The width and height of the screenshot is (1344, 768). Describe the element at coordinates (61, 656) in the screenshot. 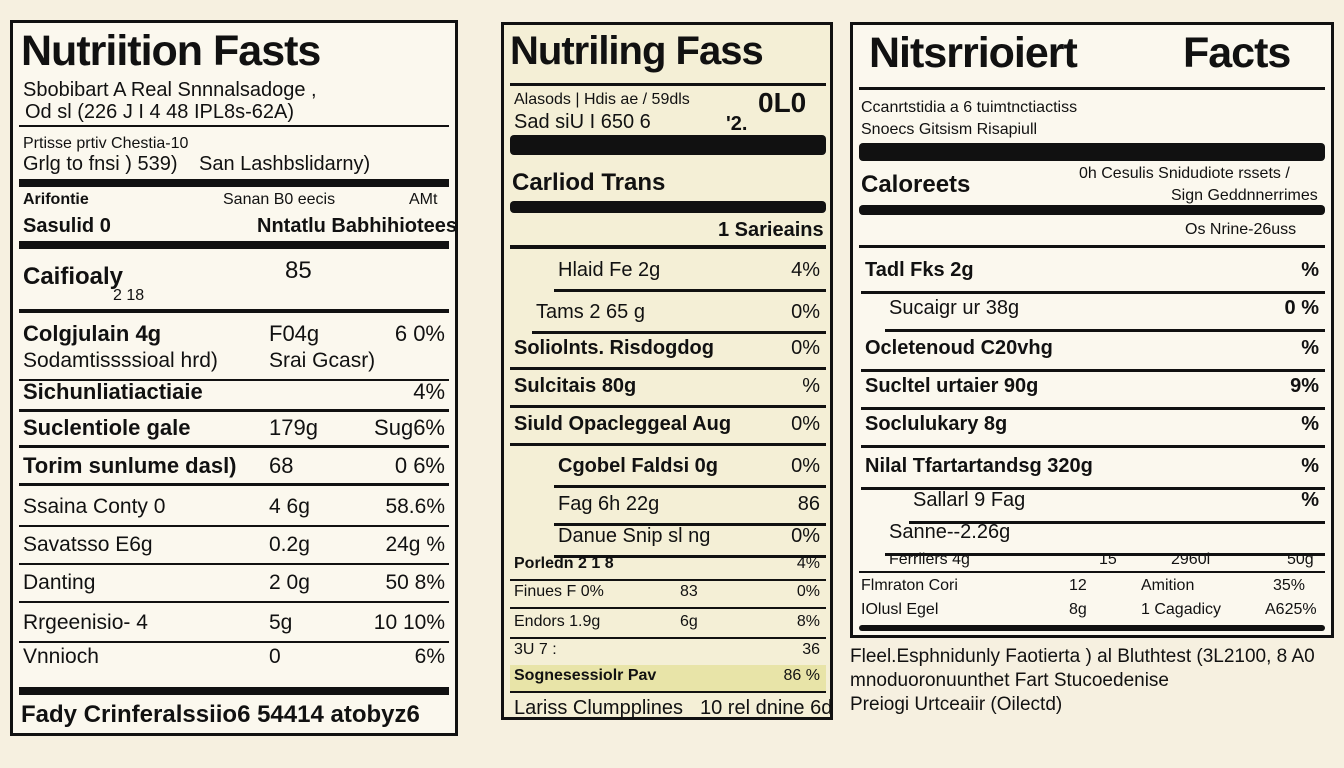

I see `nutrient-name: Vnnioch` at that location.